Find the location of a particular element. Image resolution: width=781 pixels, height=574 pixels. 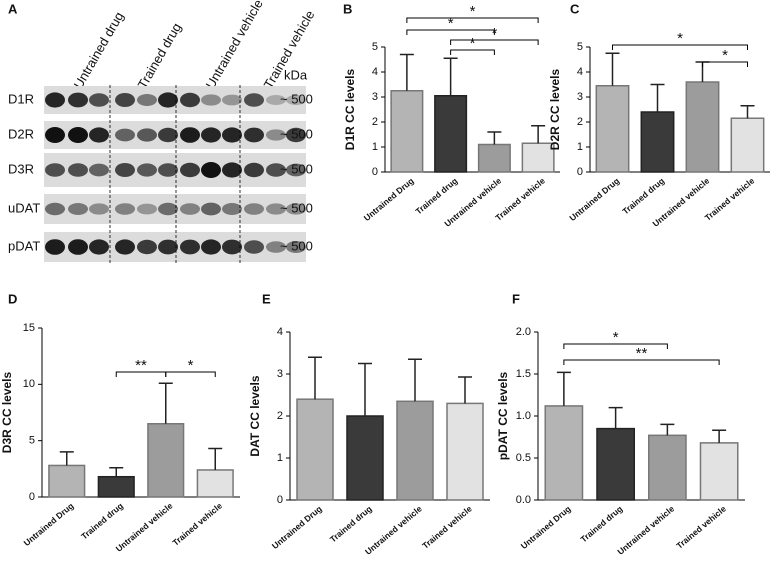

group-label: Untrained vehicle is located at coordinates (234, 45).